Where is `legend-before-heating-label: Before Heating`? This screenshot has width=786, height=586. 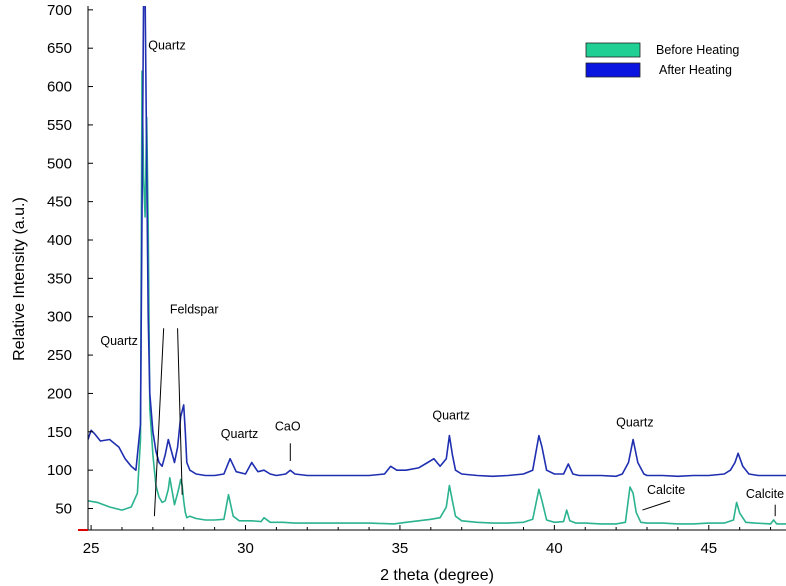 legend-before-heating-label: Before Heating is located at coordinates (697, 50).